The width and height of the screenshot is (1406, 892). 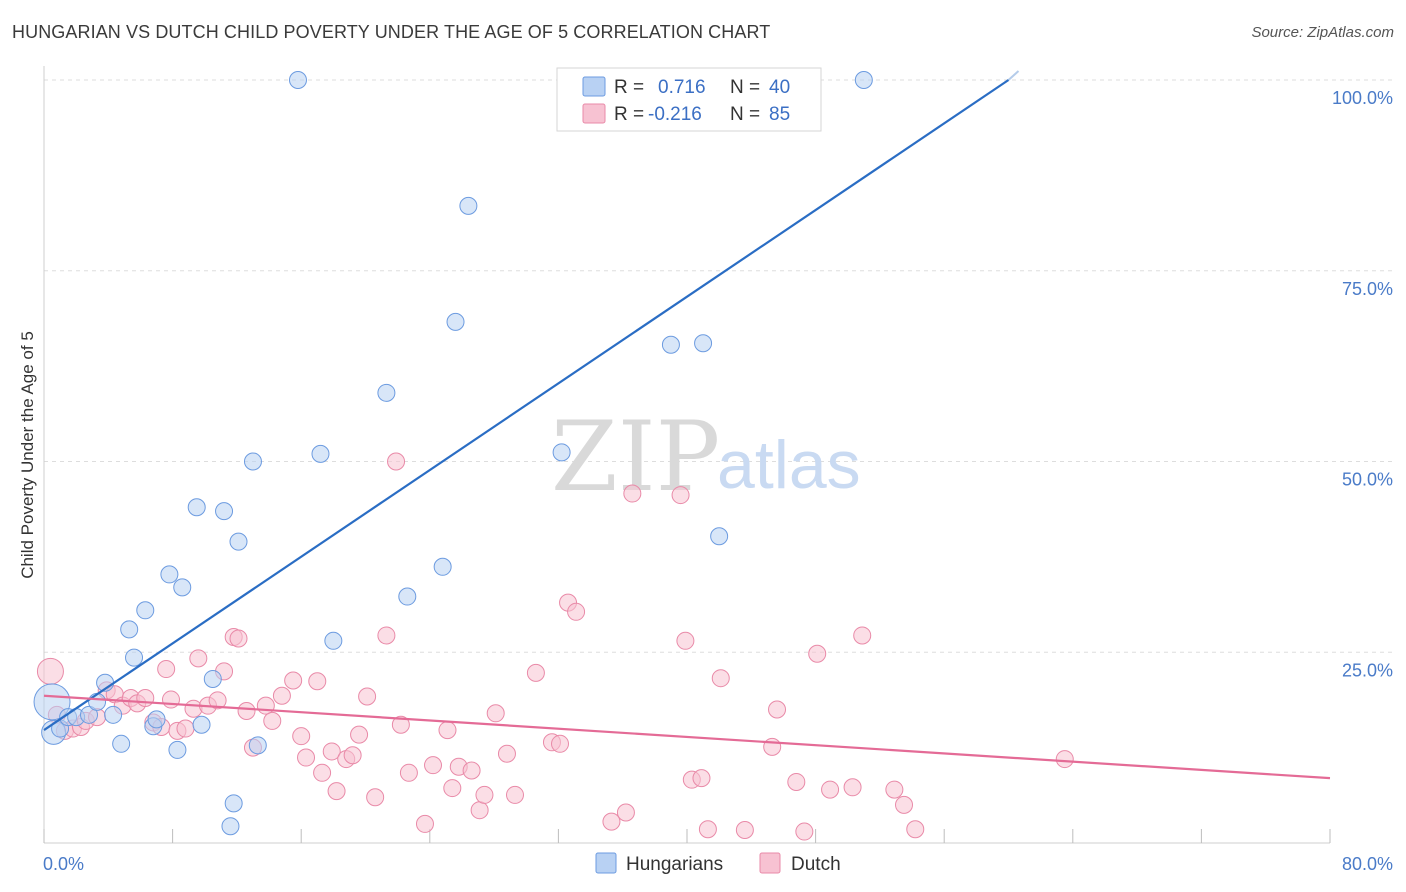 I want to click on y-axis-label: Child Poverty Under the Age of 5, so click(x=27, y=455).